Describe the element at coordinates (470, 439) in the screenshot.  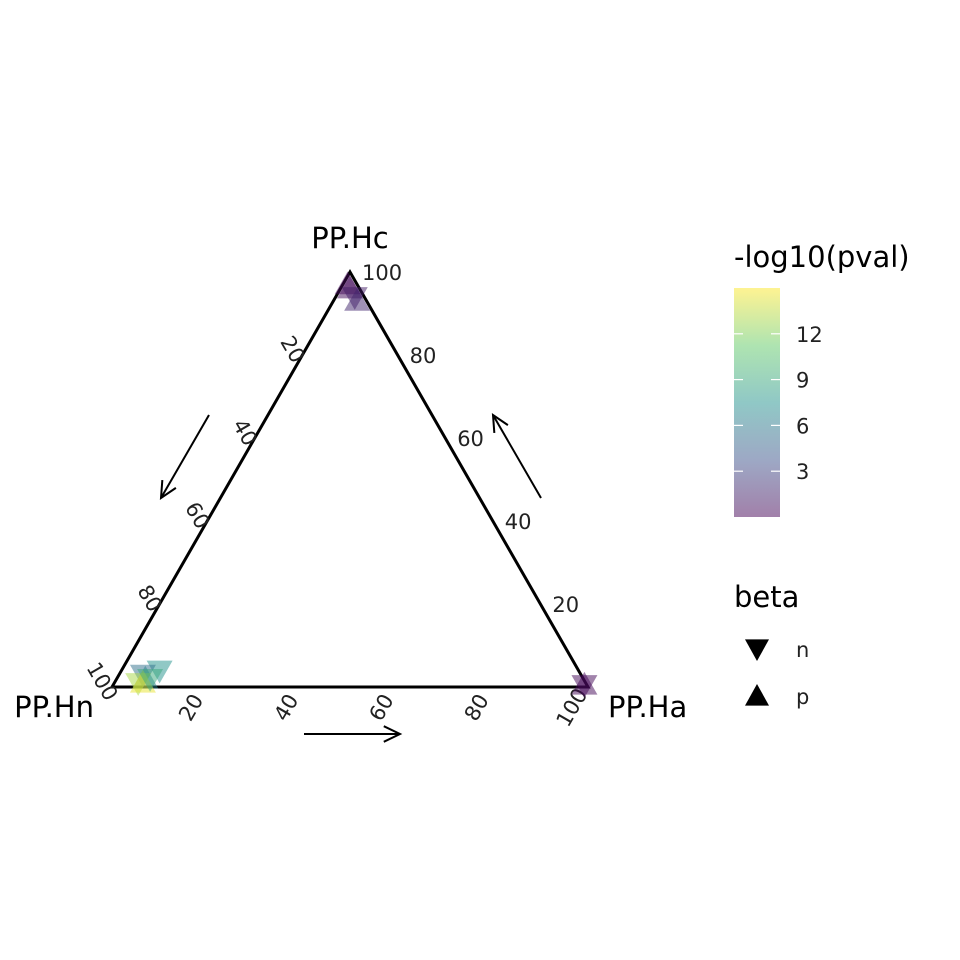
I see `tick-label-hc: 60` at that location.